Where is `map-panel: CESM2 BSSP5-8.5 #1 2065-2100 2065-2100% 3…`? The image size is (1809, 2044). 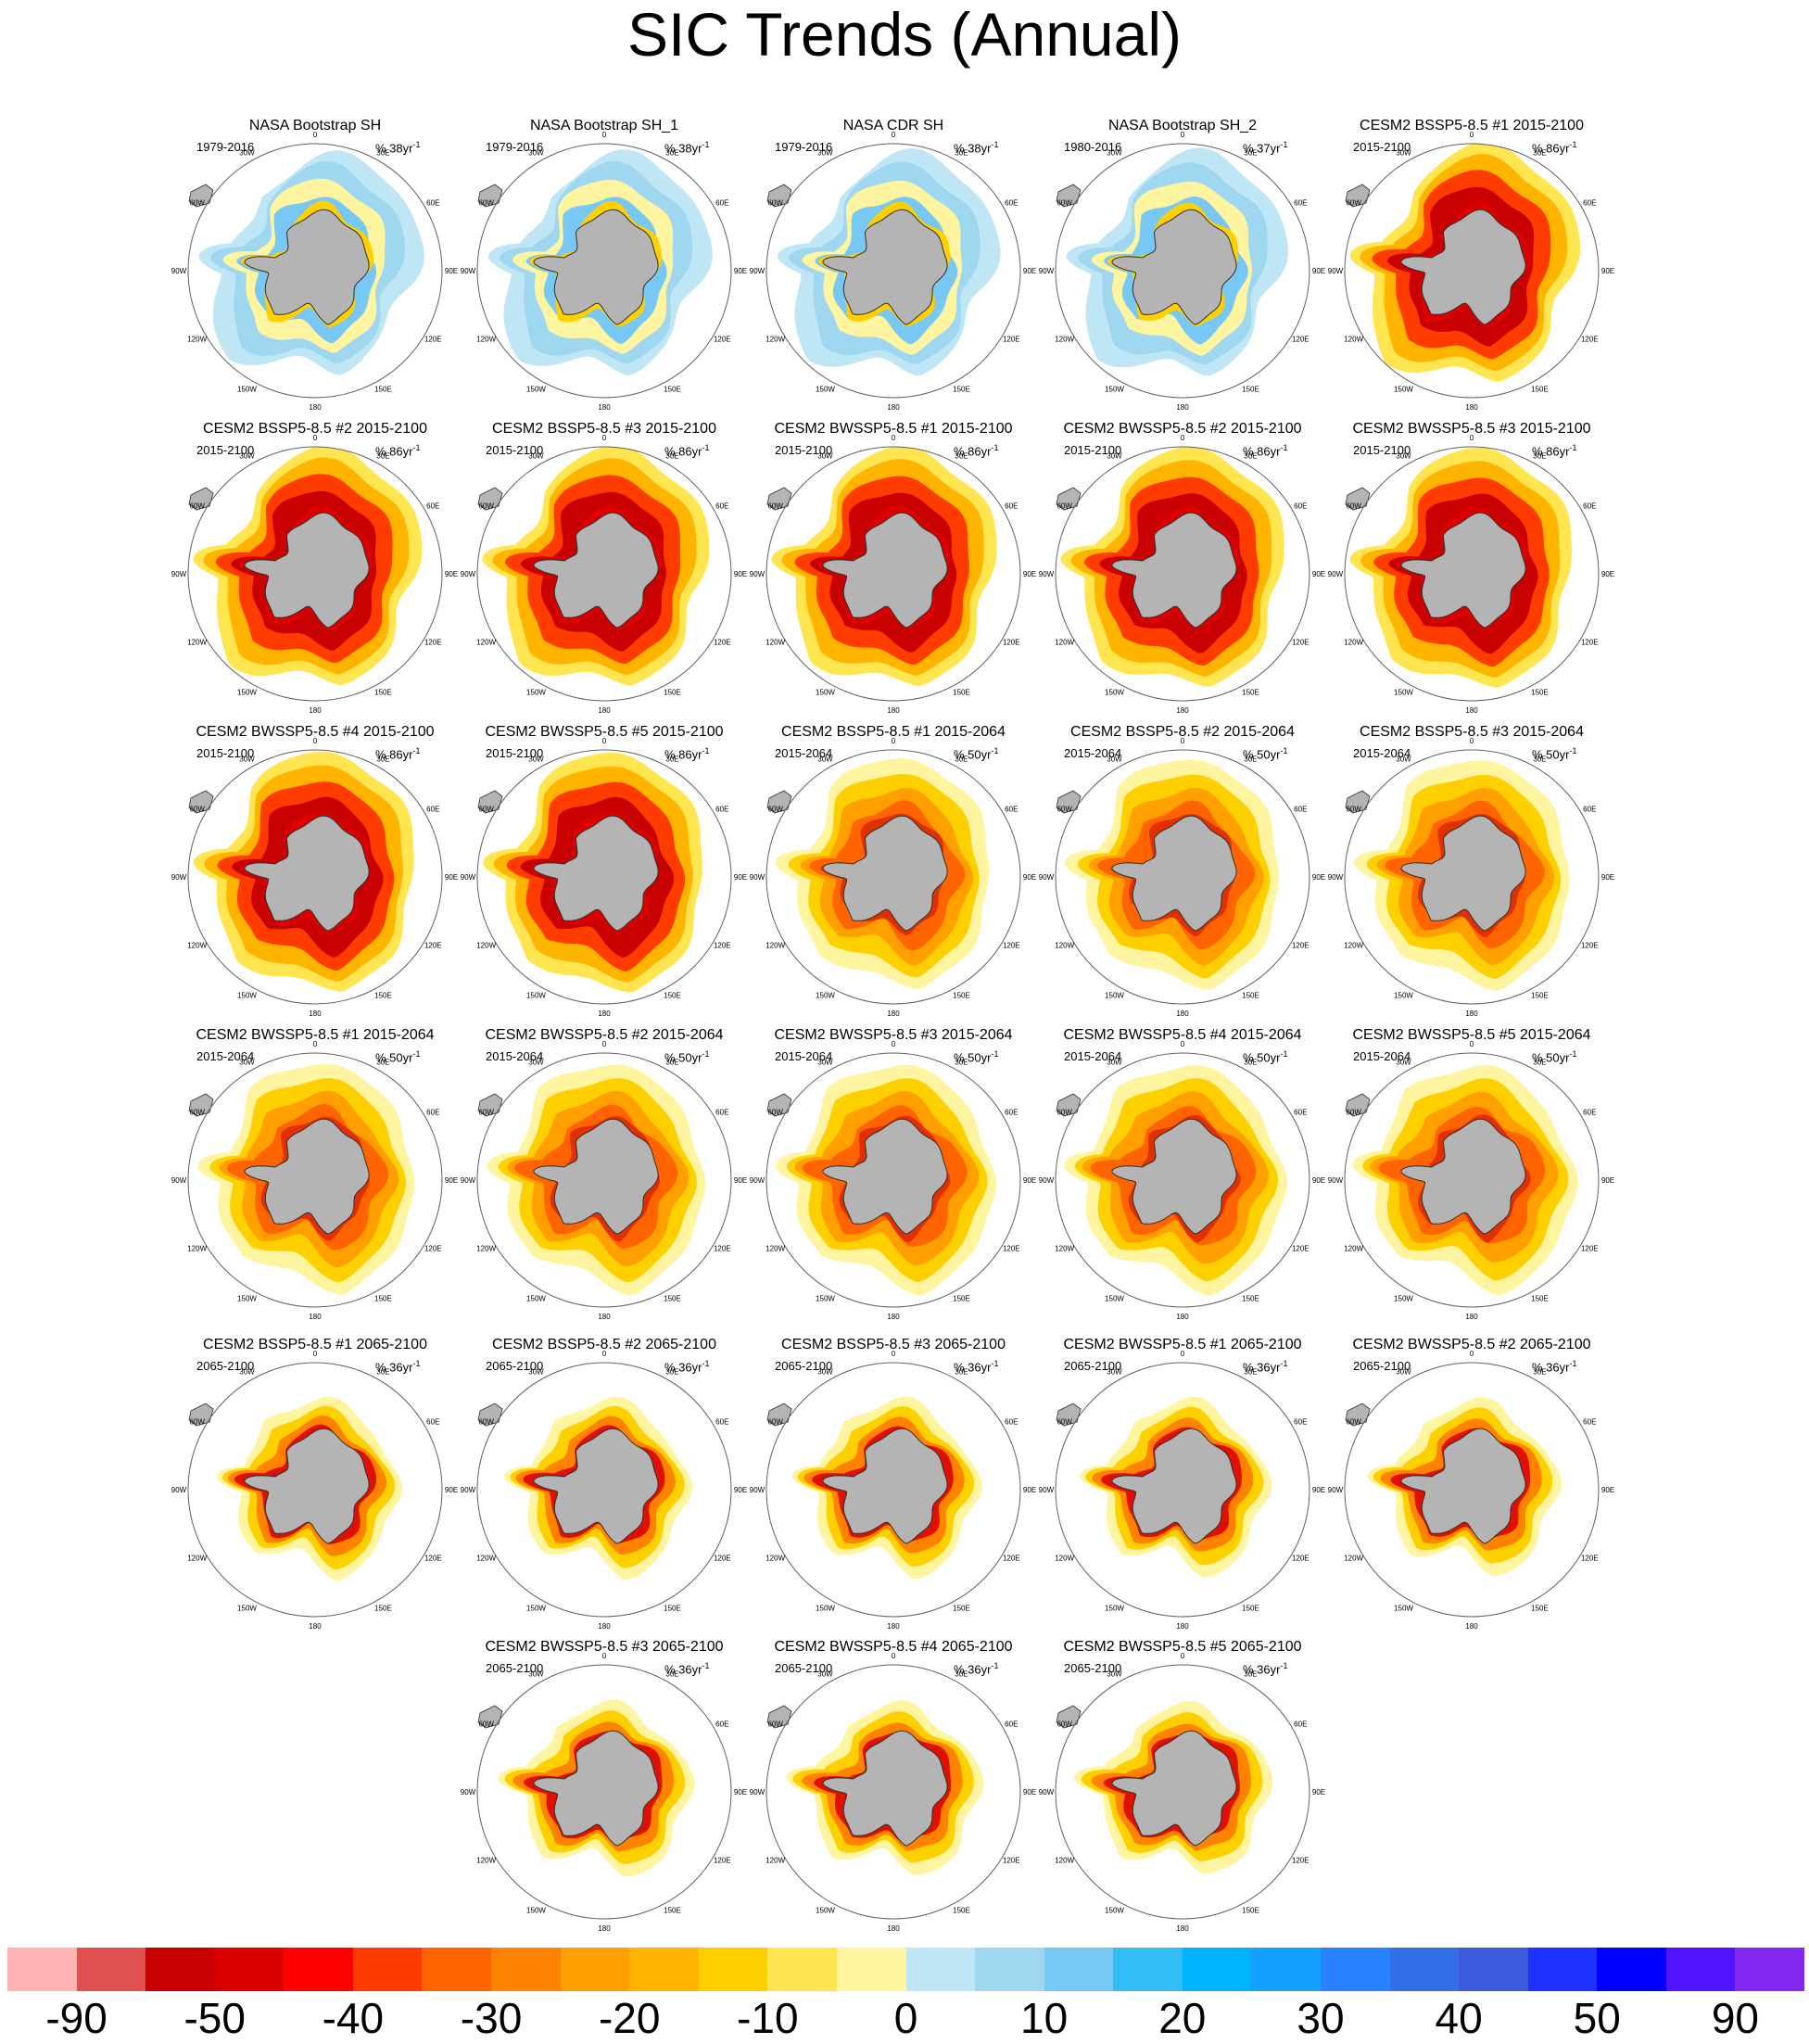
map-panel: CESM2 BSSP5-8.5 #1 2065-2100 2065-2100% 3… is located at coordinates (314, 1484).